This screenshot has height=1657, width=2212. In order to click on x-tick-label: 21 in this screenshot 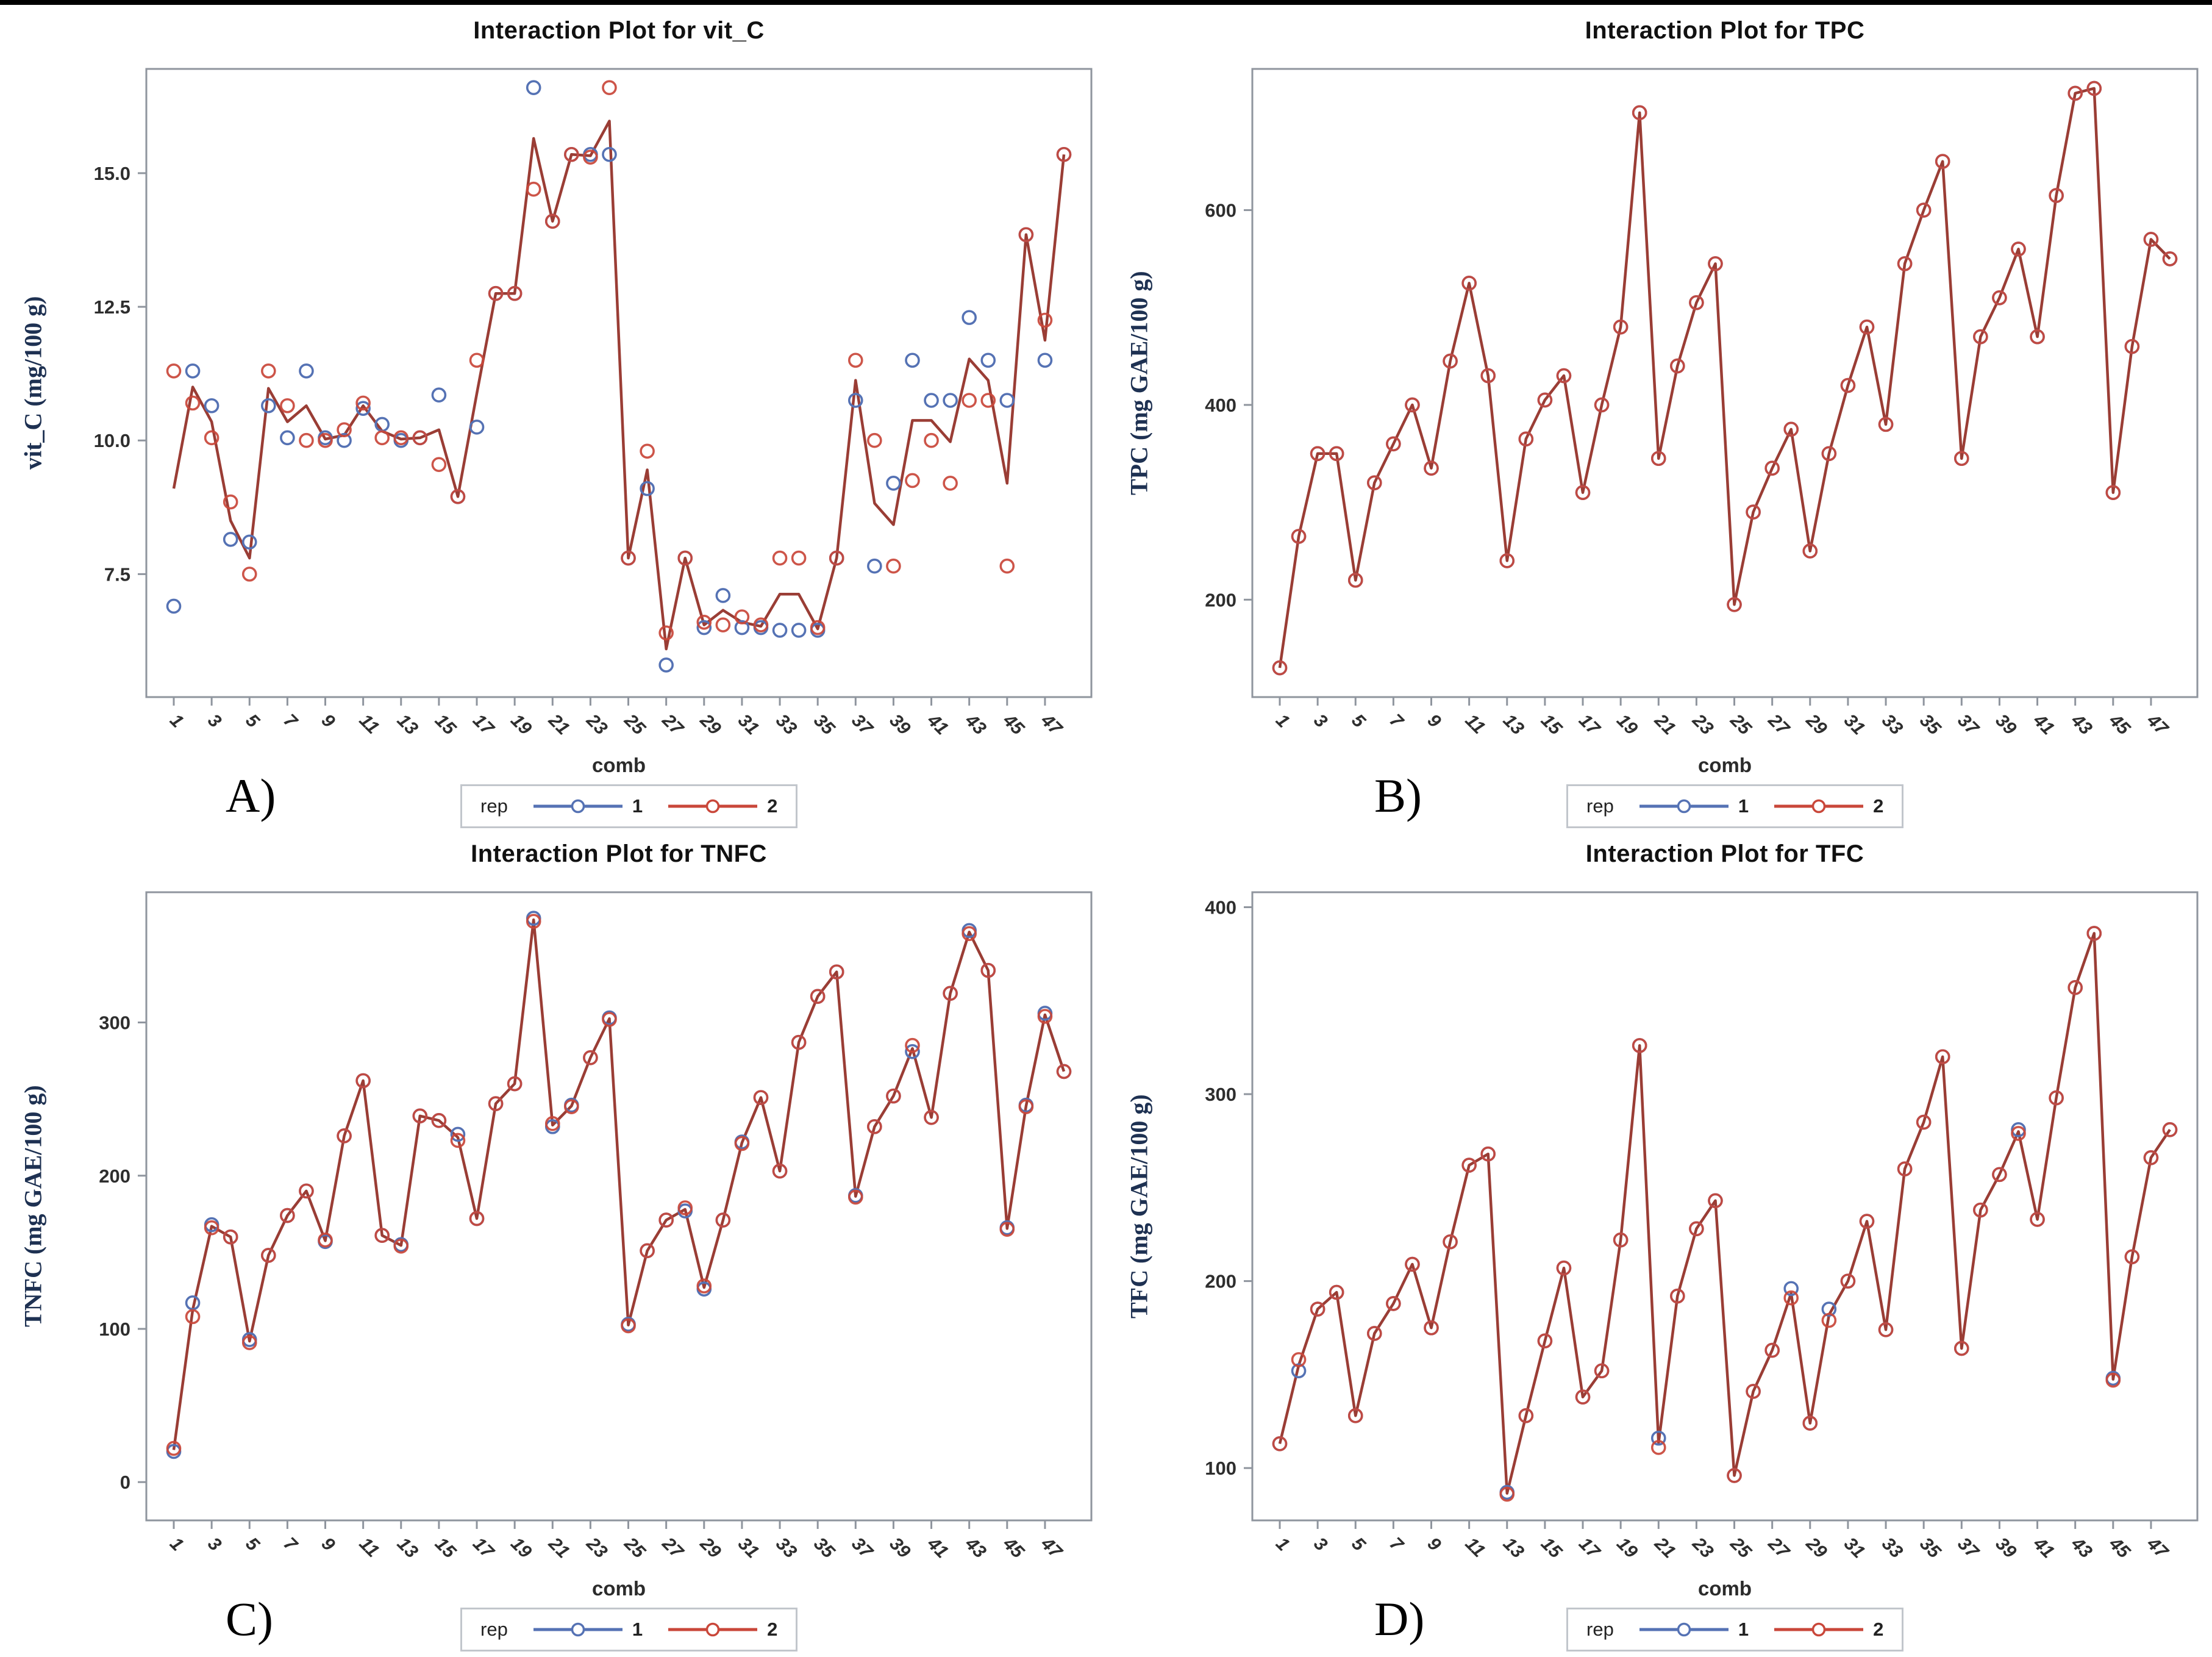, I will do `click(559, 724)`.